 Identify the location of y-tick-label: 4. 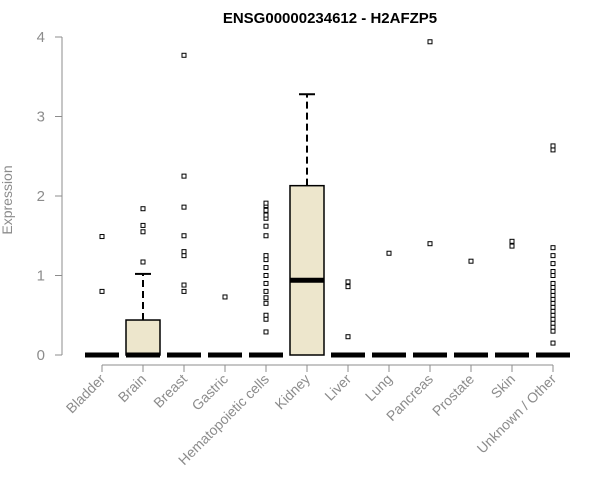
(41, 37).